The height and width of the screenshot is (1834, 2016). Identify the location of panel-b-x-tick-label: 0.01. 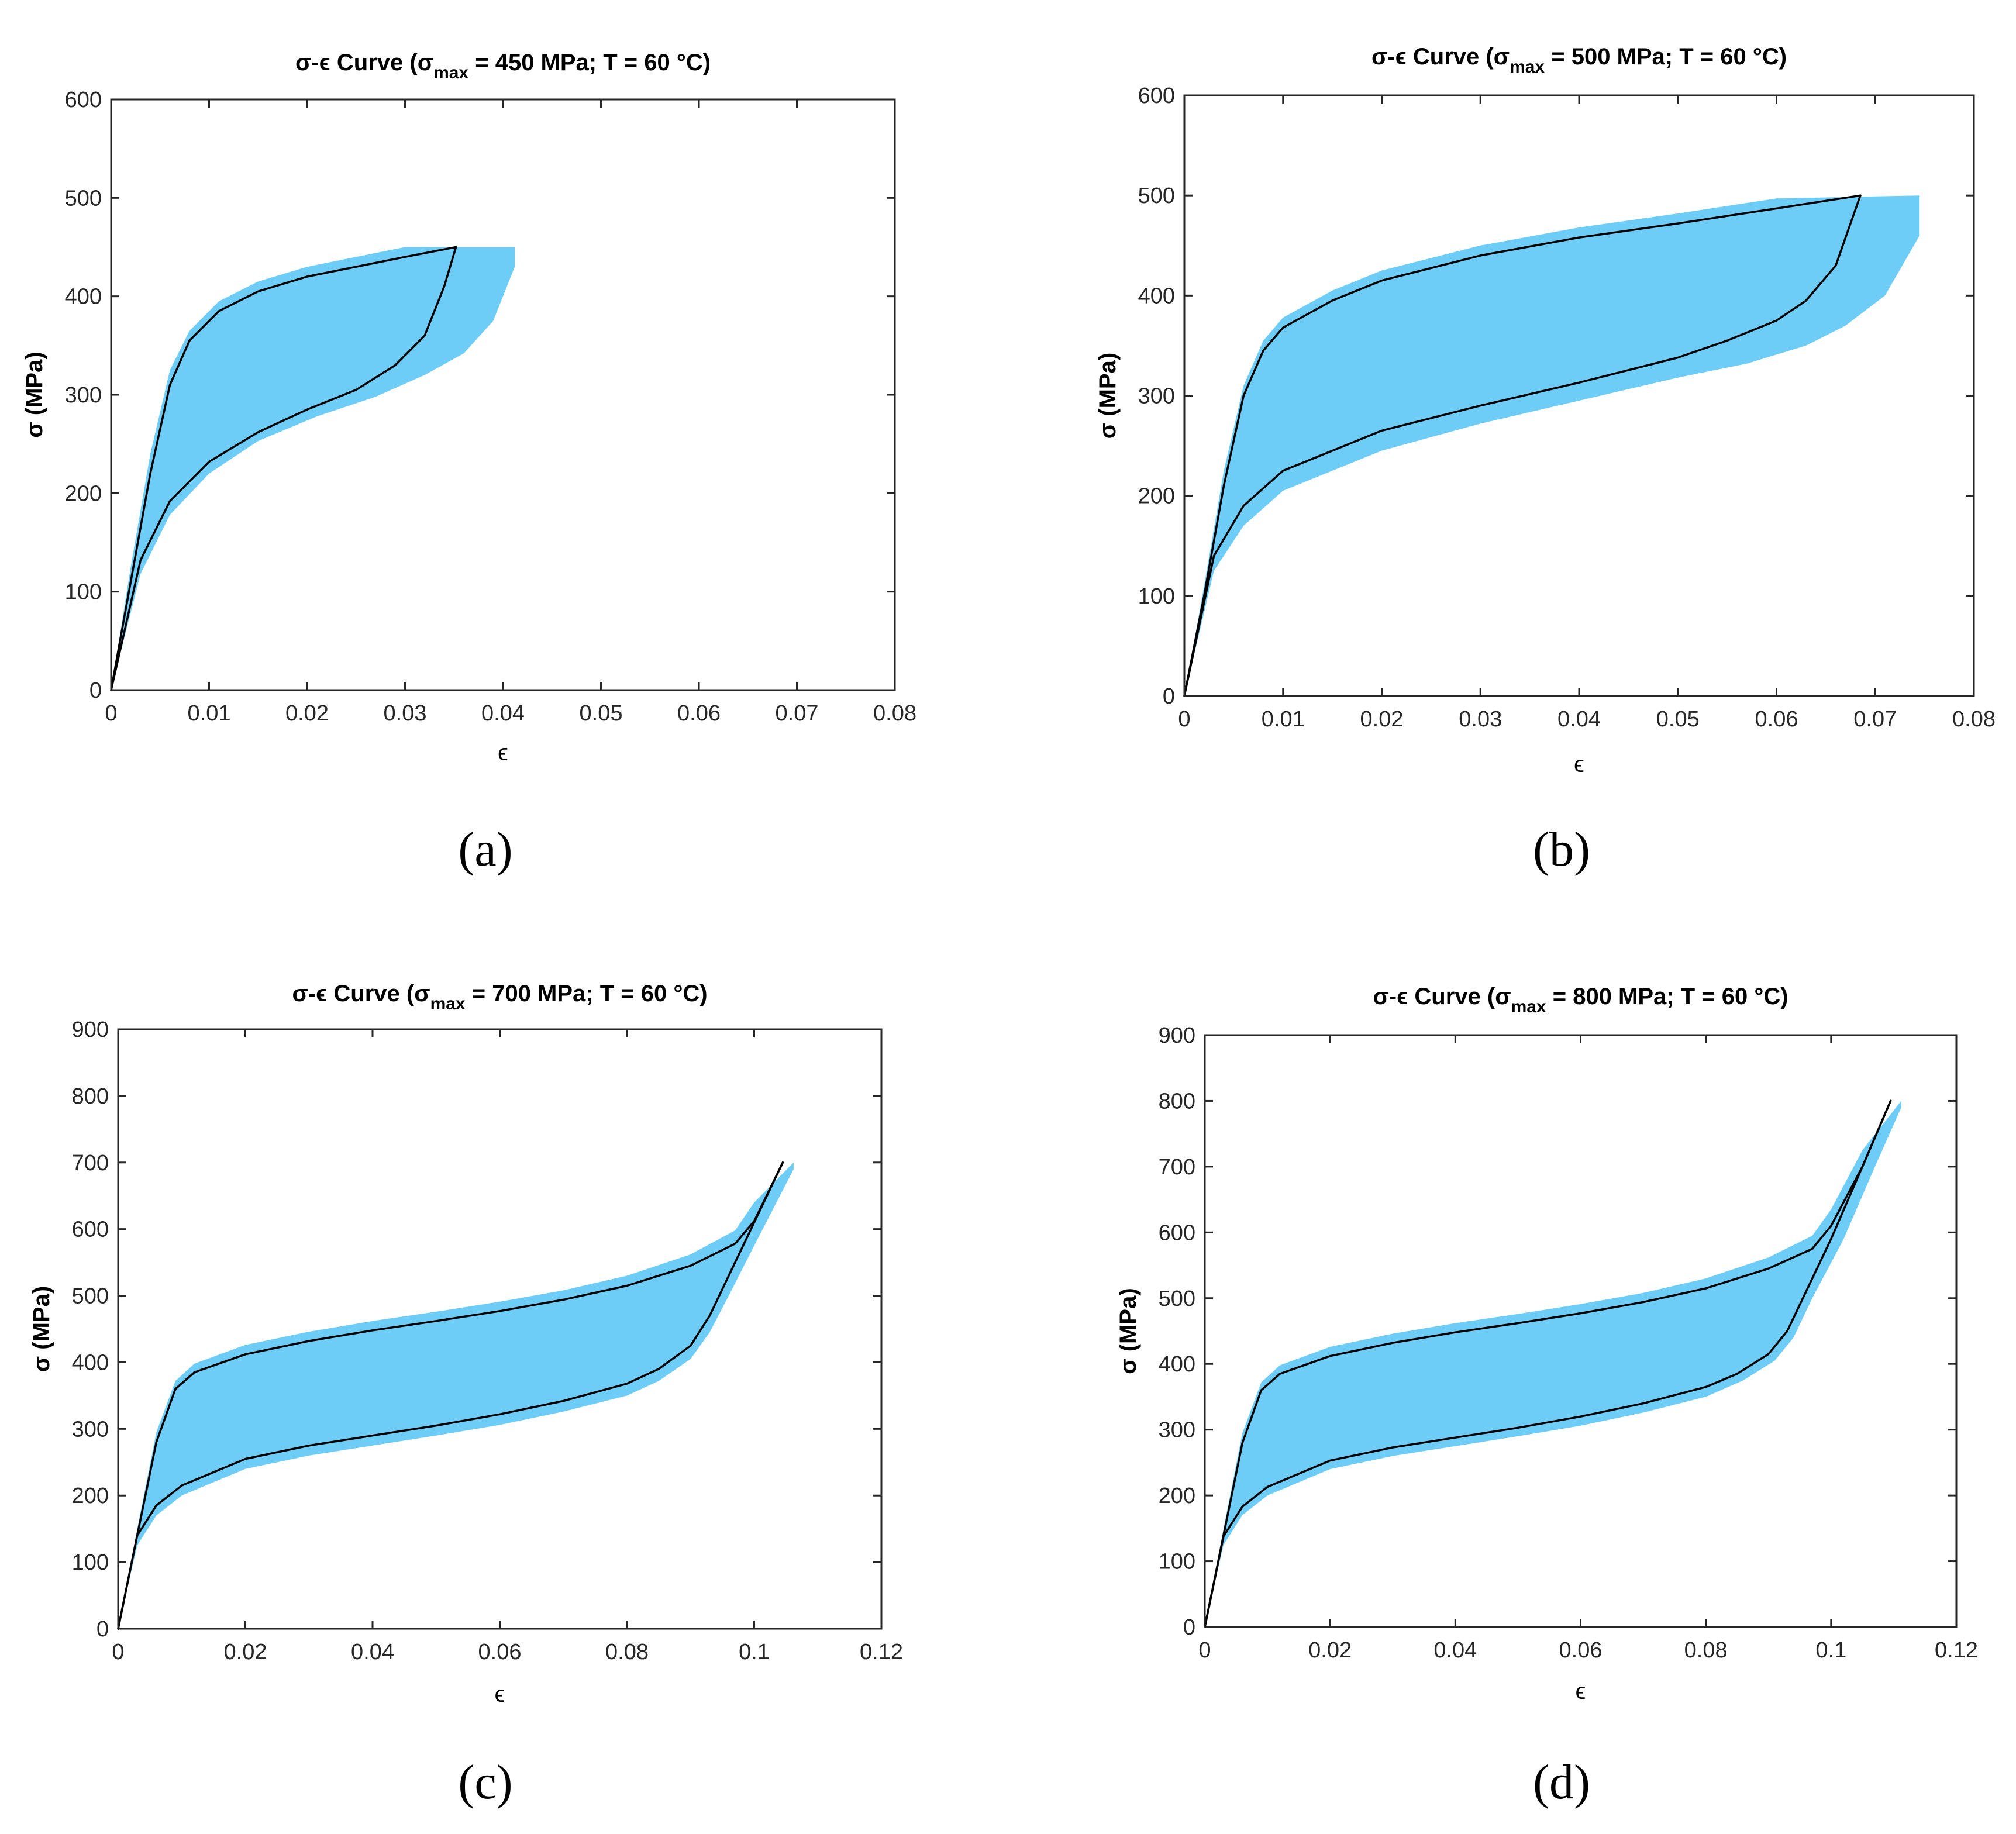
(1283, 719).